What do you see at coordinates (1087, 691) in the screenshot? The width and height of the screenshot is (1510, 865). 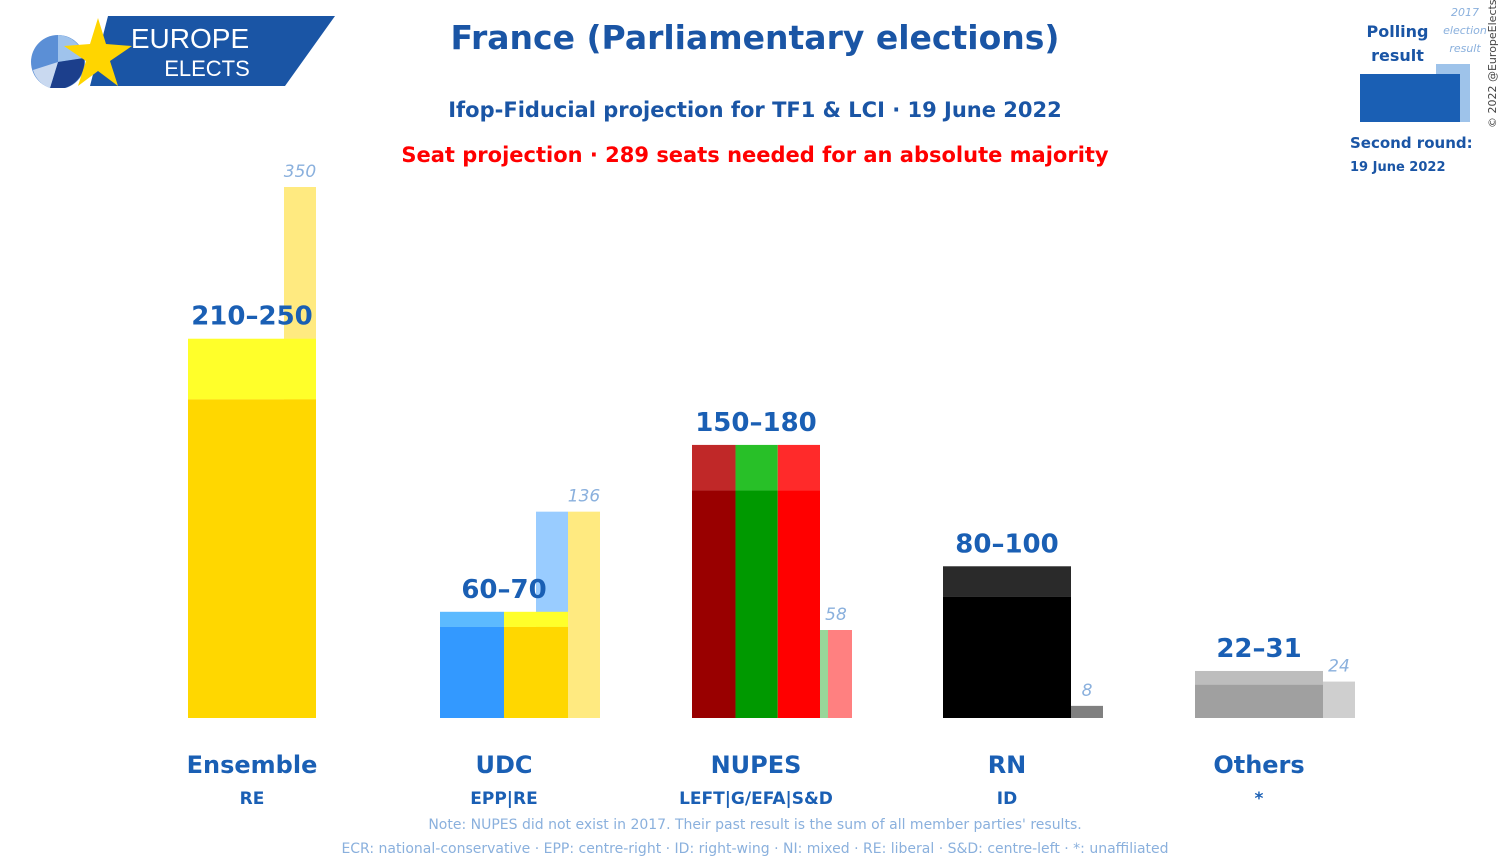 I see `rn-past-label: 8` at bounding box center [1087, 691].